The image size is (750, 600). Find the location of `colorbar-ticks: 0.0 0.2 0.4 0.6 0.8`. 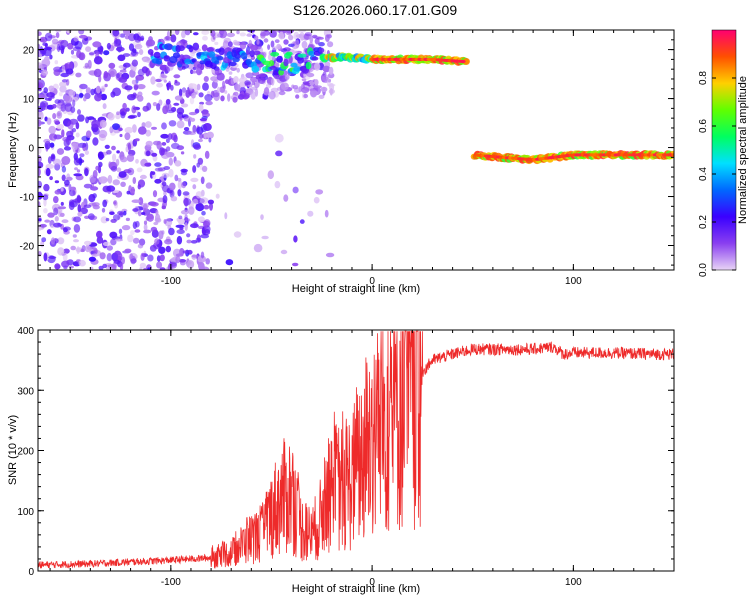

colorbar-ticks: 0.0 0.2 0.4 0.6 0.8 is located at coordinates (717, 174).